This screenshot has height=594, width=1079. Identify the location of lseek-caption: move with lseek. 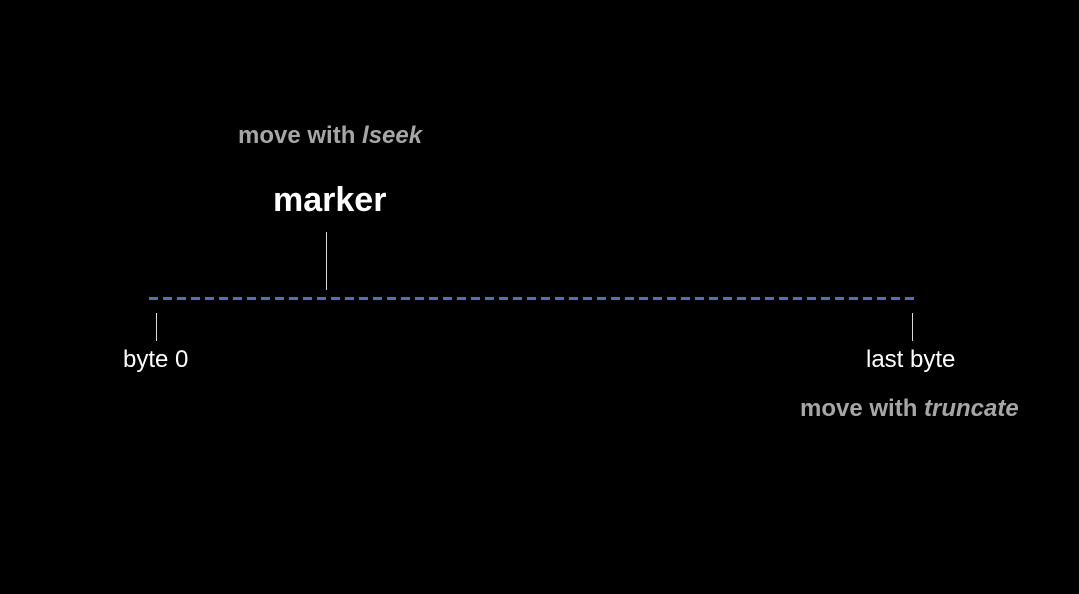
(330, 136).